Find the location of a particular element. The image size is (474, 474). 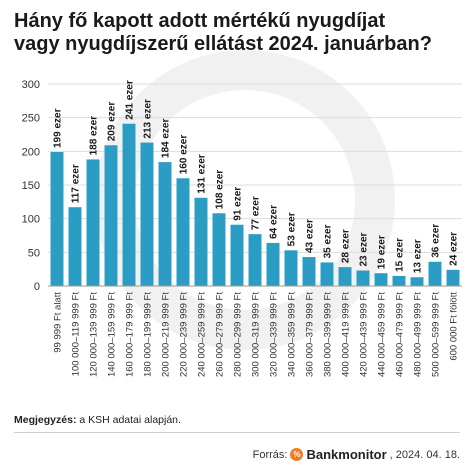

note-label: Megjegyzés: is located at coordinates (45, 420).